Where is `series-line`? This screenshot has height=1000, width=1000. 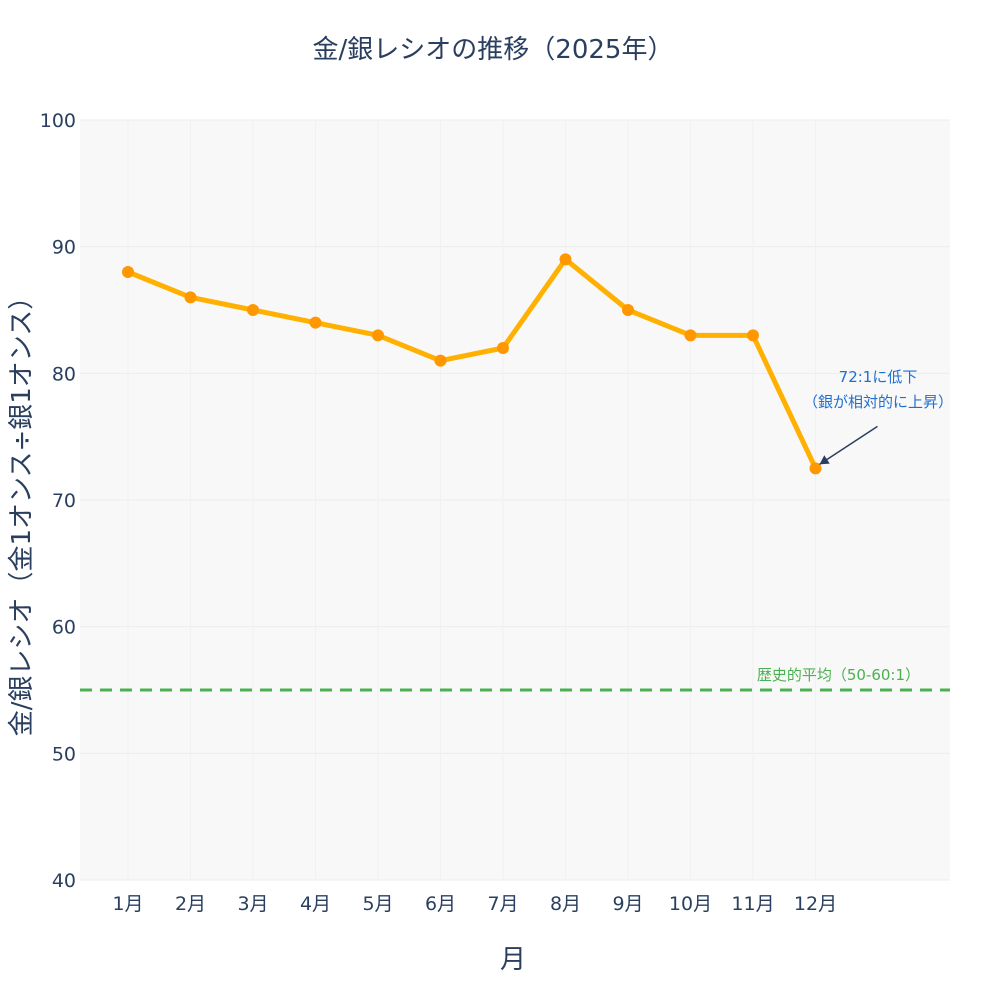
series-line is located at coordinates (471, 363).